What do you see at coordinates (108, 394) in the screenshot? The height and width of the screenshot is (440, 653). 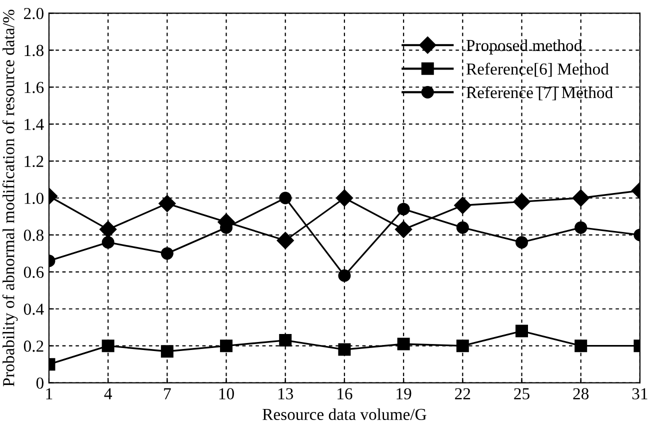 I see `x-tick-label: 4` at bounding box center [108, 394].